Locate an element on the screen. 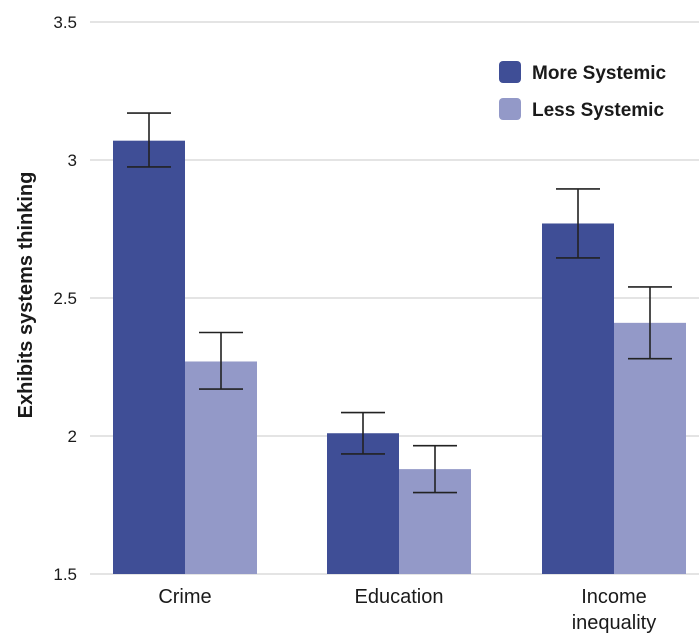 The image size is (699, 637). y-tick-label: 1.5 is located at coordinates (65, 574).